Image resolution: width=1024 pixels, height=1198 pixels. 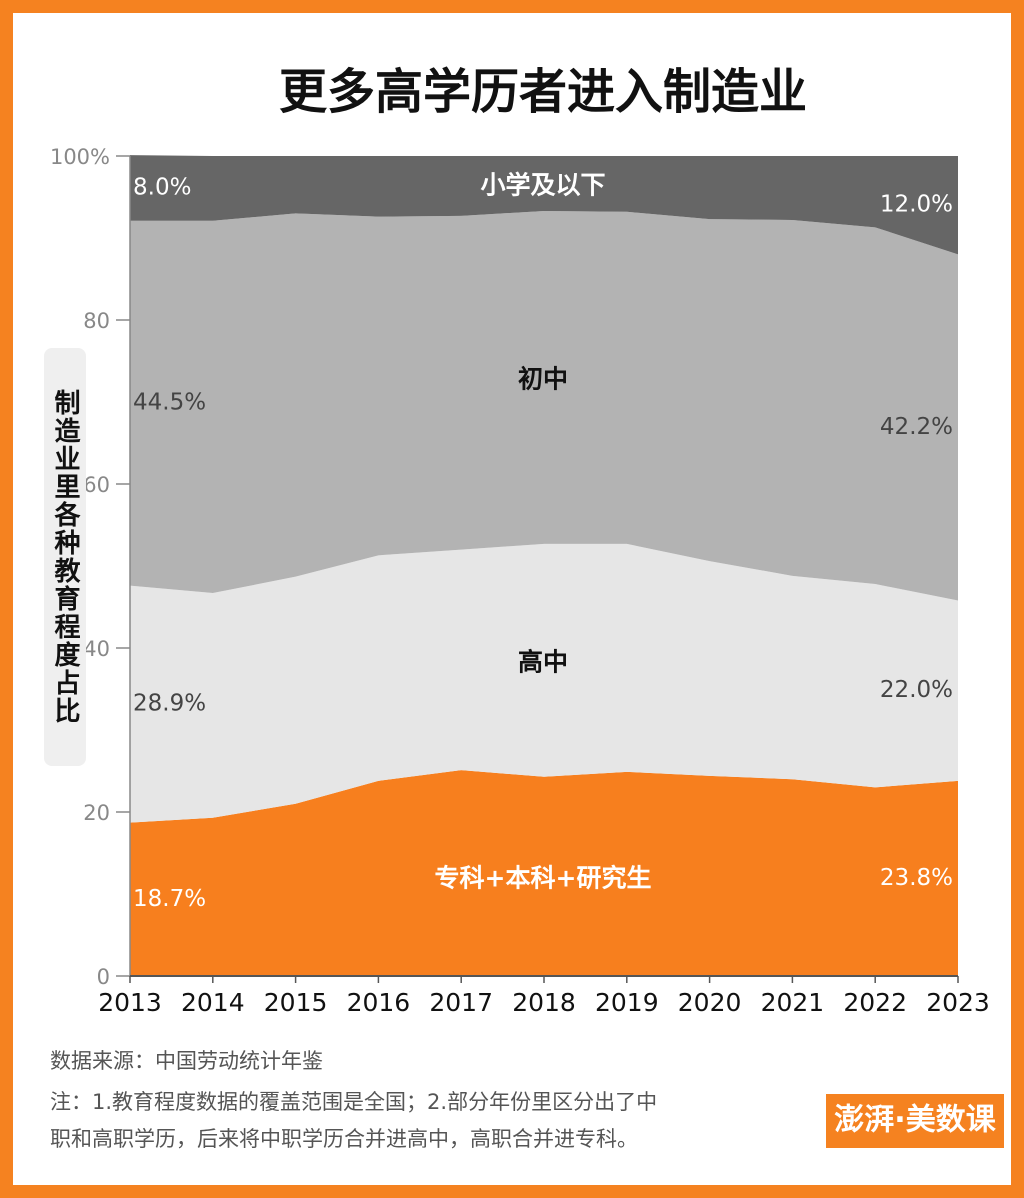 What do you see at coordinates (379, 1002) in the screenshot?
I see `x-tick-label: 2016` at bounding box center [379, 1002].